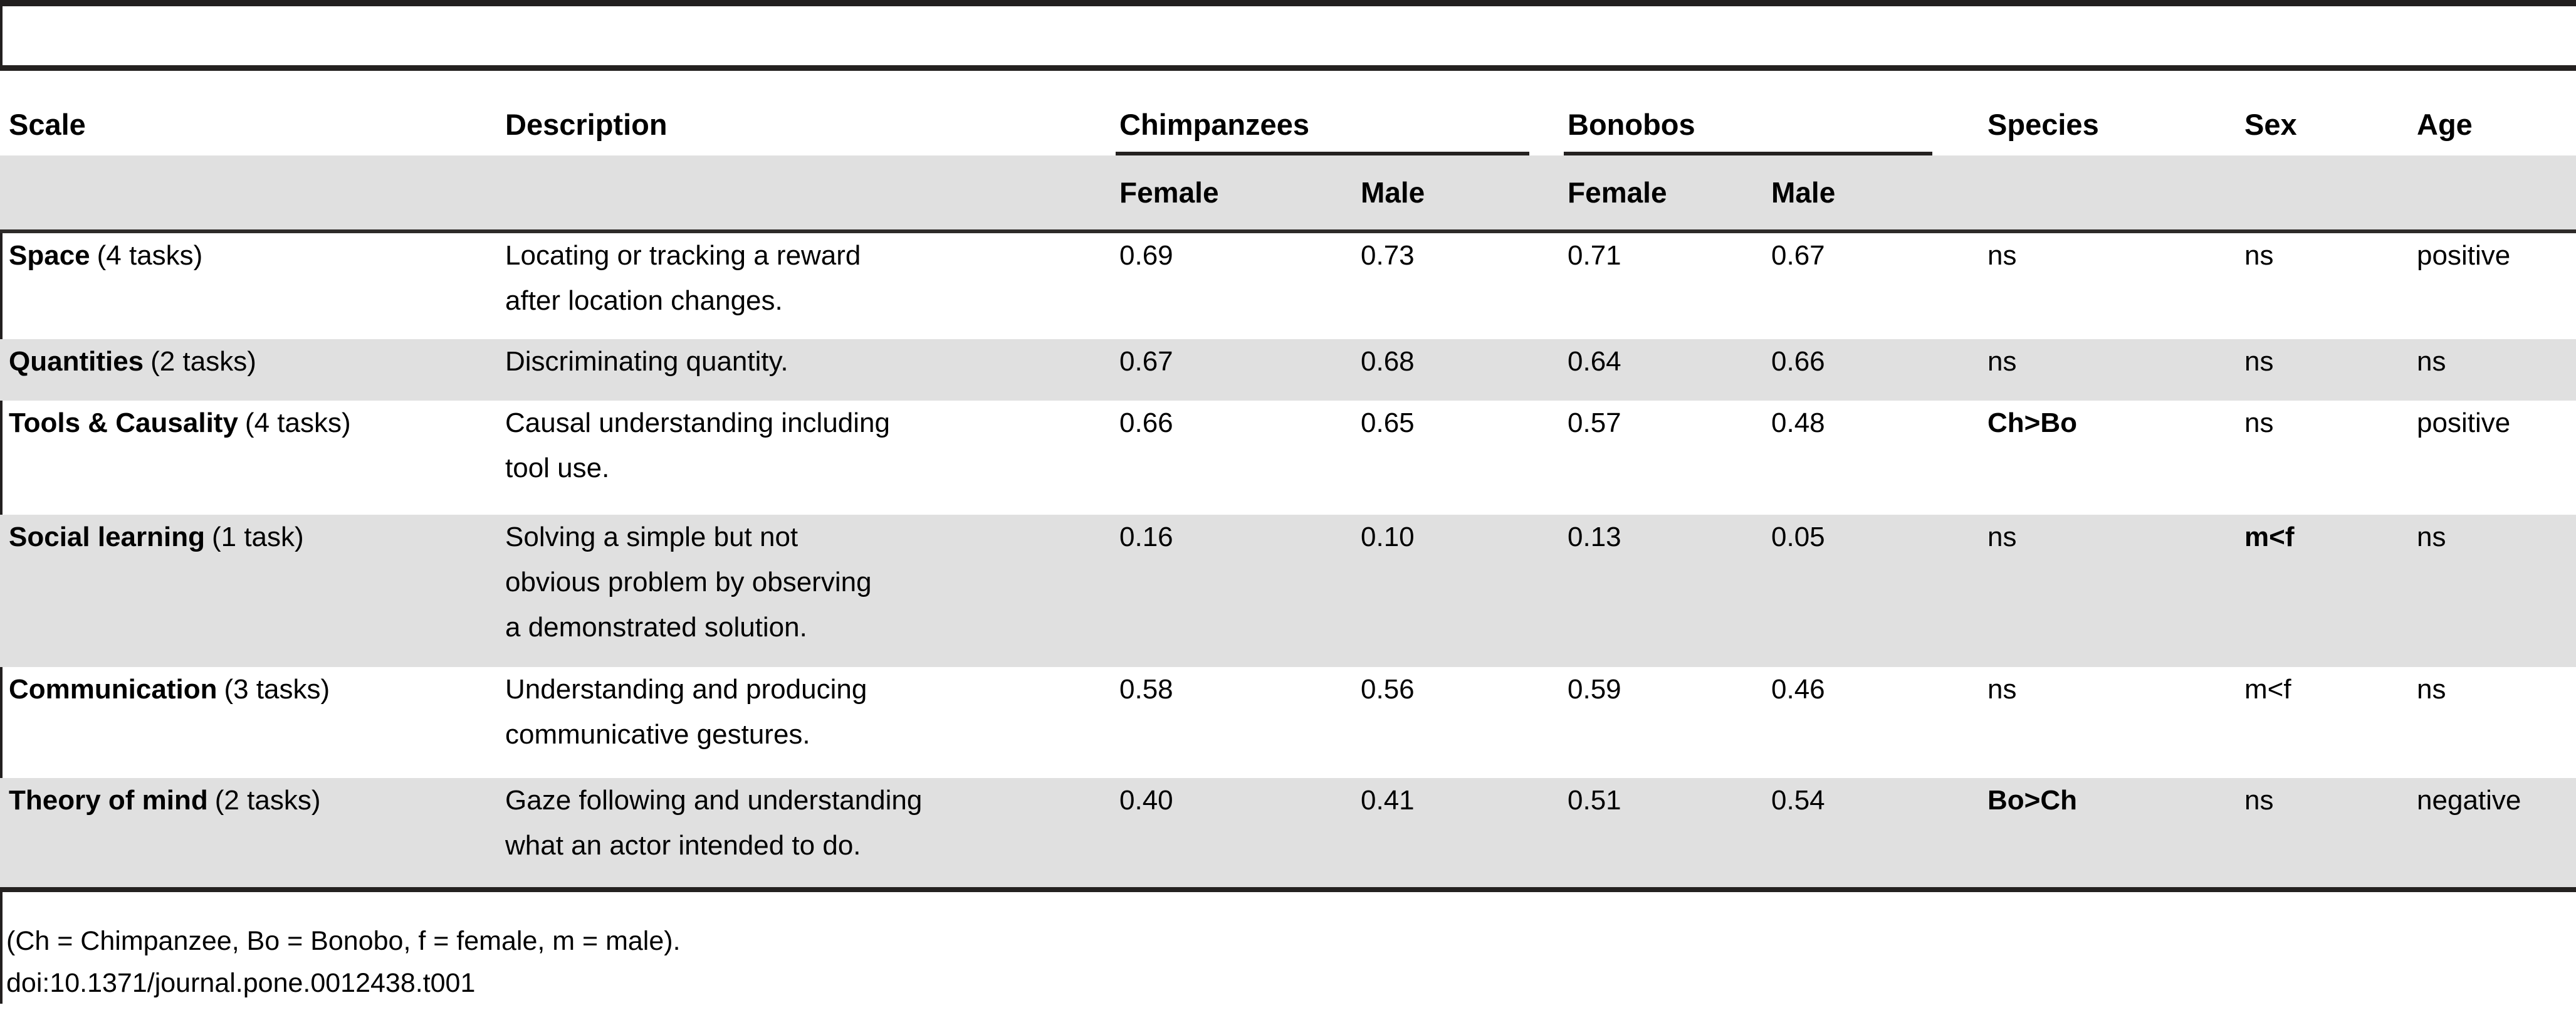 The height and width of the screenshot is (1015, 2576). I want to click on chimp-female-value: 0.16, so click(1146, 536).